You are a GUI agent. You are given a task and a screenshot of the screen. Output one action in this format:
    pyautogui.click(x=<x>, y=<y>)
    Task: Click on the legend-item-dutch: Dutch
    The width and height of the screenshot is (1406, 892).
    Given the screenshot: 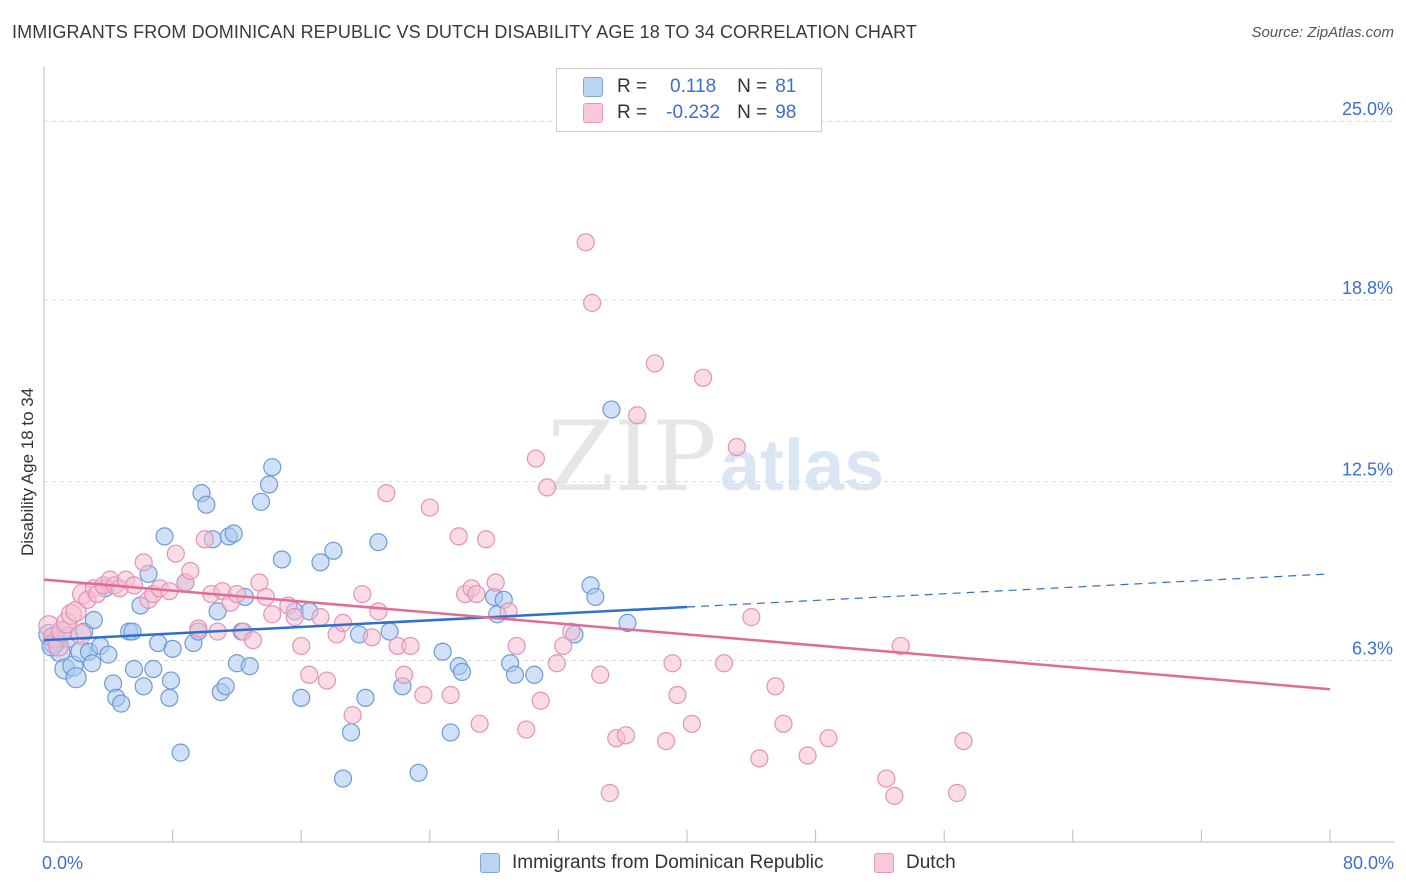 What is the action you would take?
    pyautogui.click(x=915, y=863)
    